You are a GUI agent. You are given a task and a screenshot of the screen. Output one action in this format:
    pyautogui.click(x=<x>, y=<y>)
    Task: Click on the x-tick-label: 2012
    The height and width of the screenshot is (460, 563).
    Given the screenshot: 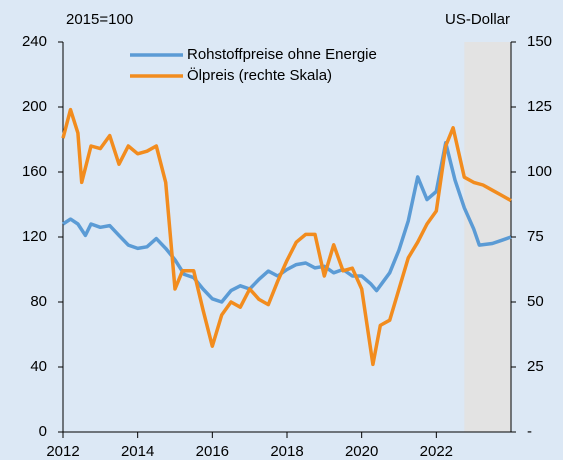 What is the action you would take?
    pyautogui.click(x=62, y=451)
    